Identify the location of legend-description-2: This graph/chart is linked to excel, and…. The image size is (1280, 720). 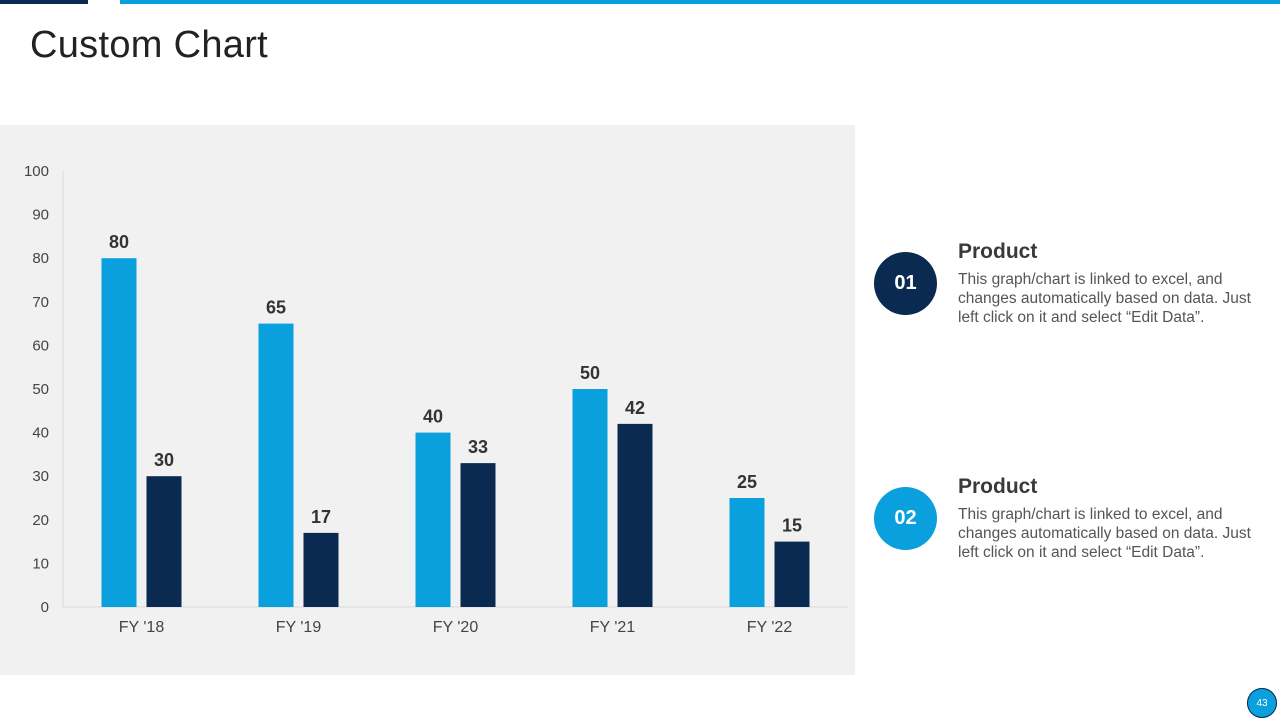
(1104, 533).